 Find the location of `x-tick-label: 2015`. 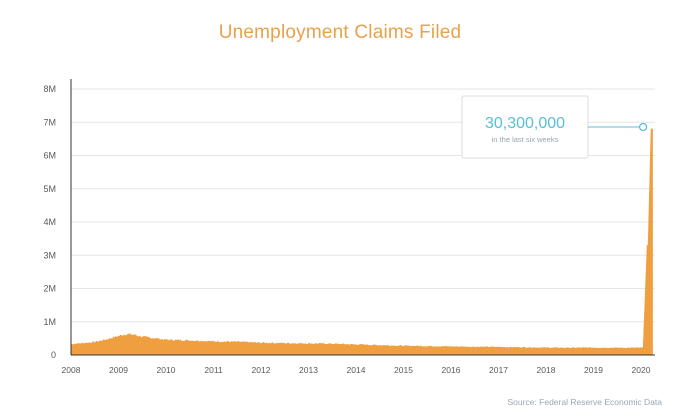

x-tick-label: 2015 is located at coordinates (403, 370).